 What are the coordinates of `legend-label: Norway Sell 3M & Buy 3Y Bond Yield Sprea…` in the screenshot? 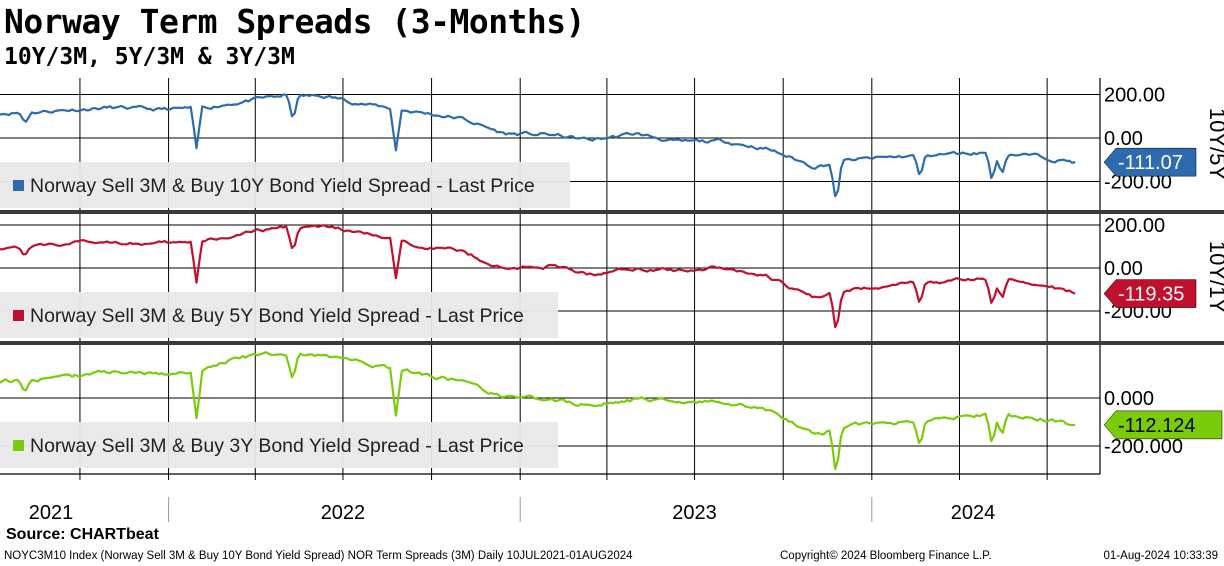 It's located at (277, 446).